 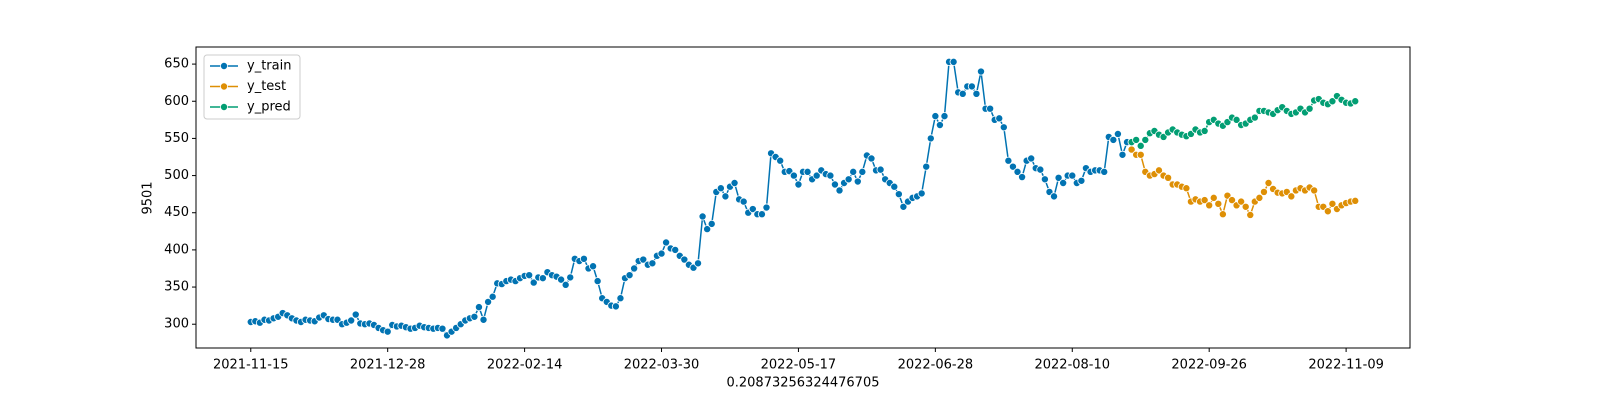 What do you see at coordinates (266, 86) in the screenshot?
I see `legend-label: y_test` at bounding box center [266, 86].